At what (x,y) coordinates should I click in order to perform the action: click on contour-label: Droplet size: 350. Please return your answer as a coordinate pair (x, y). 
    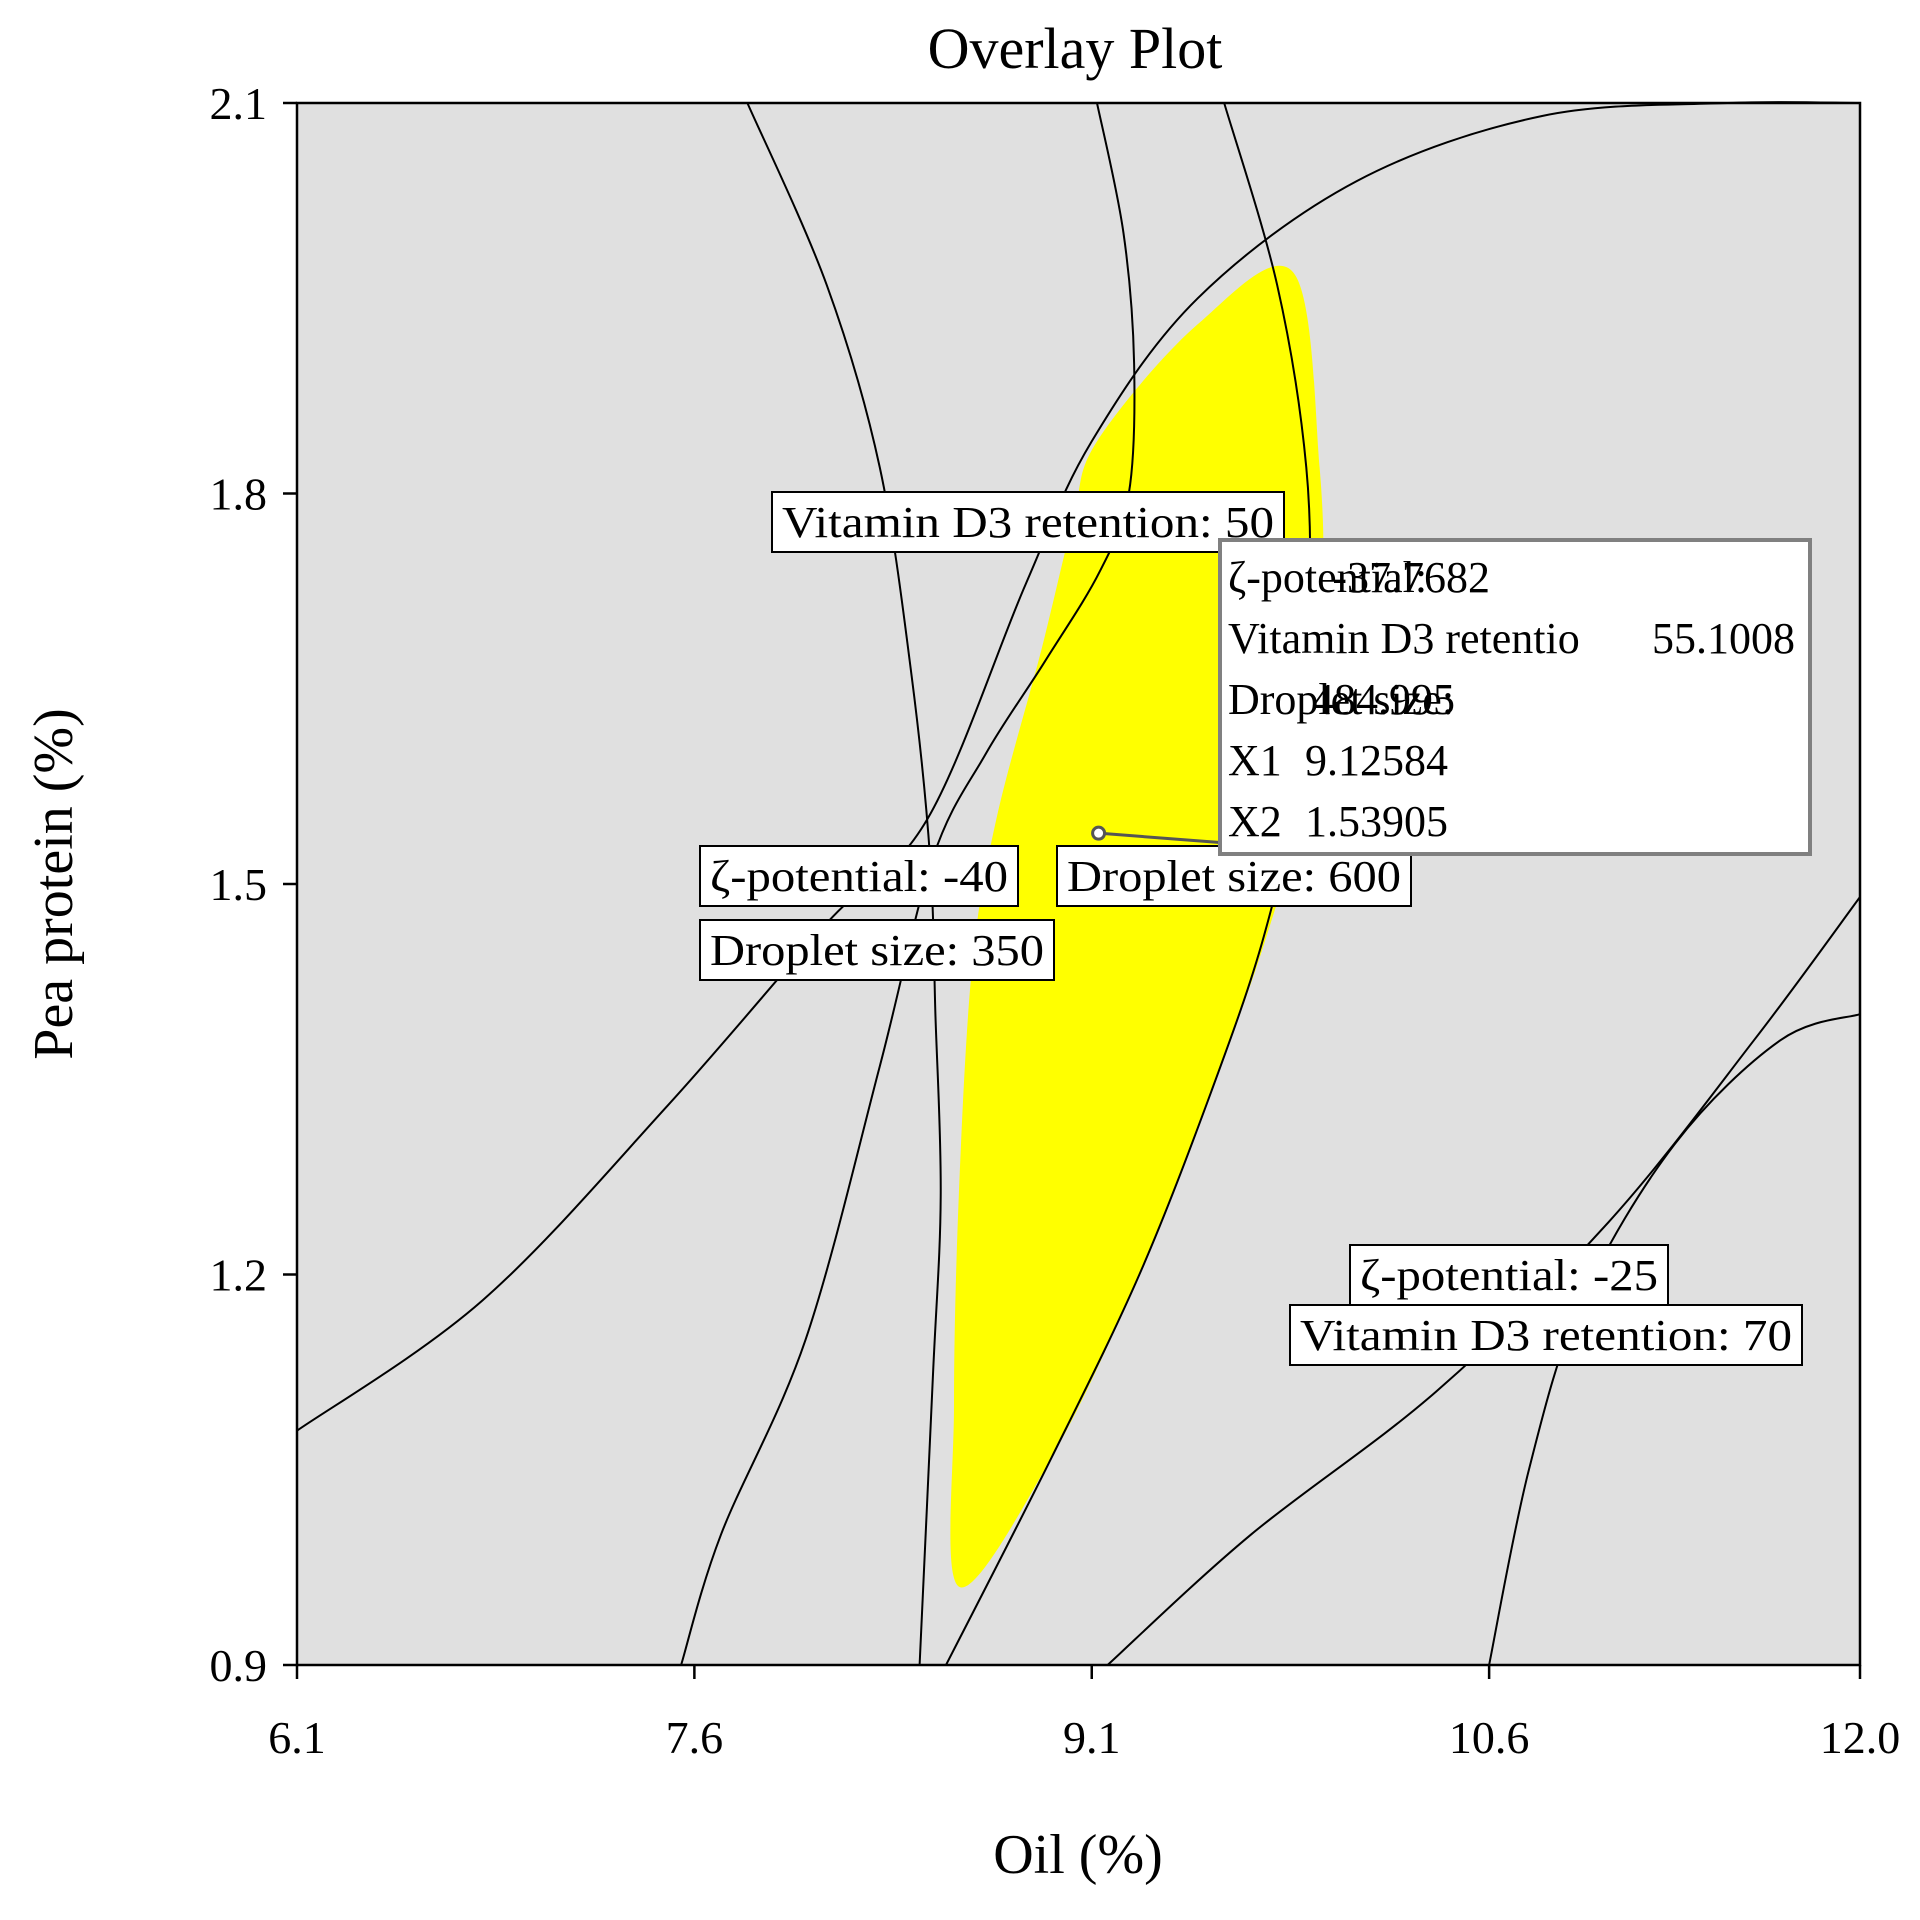
    Looking at the image, I should click on (877, 950).